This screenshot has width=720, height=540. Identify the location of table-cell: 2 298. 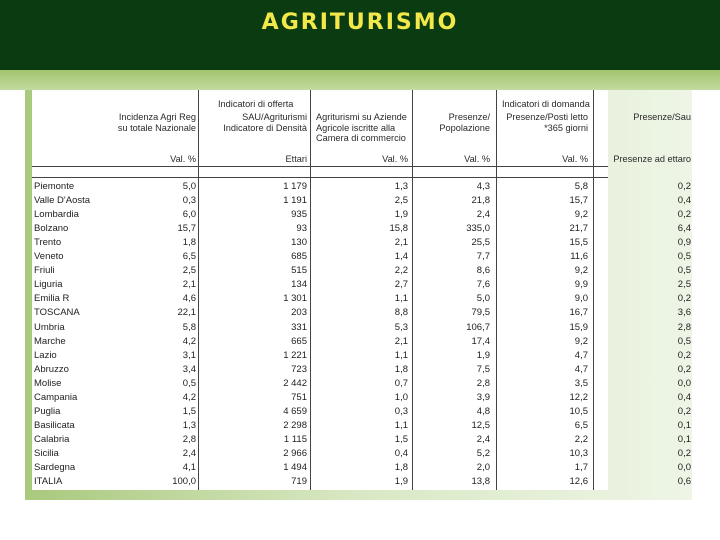
(295, 425).